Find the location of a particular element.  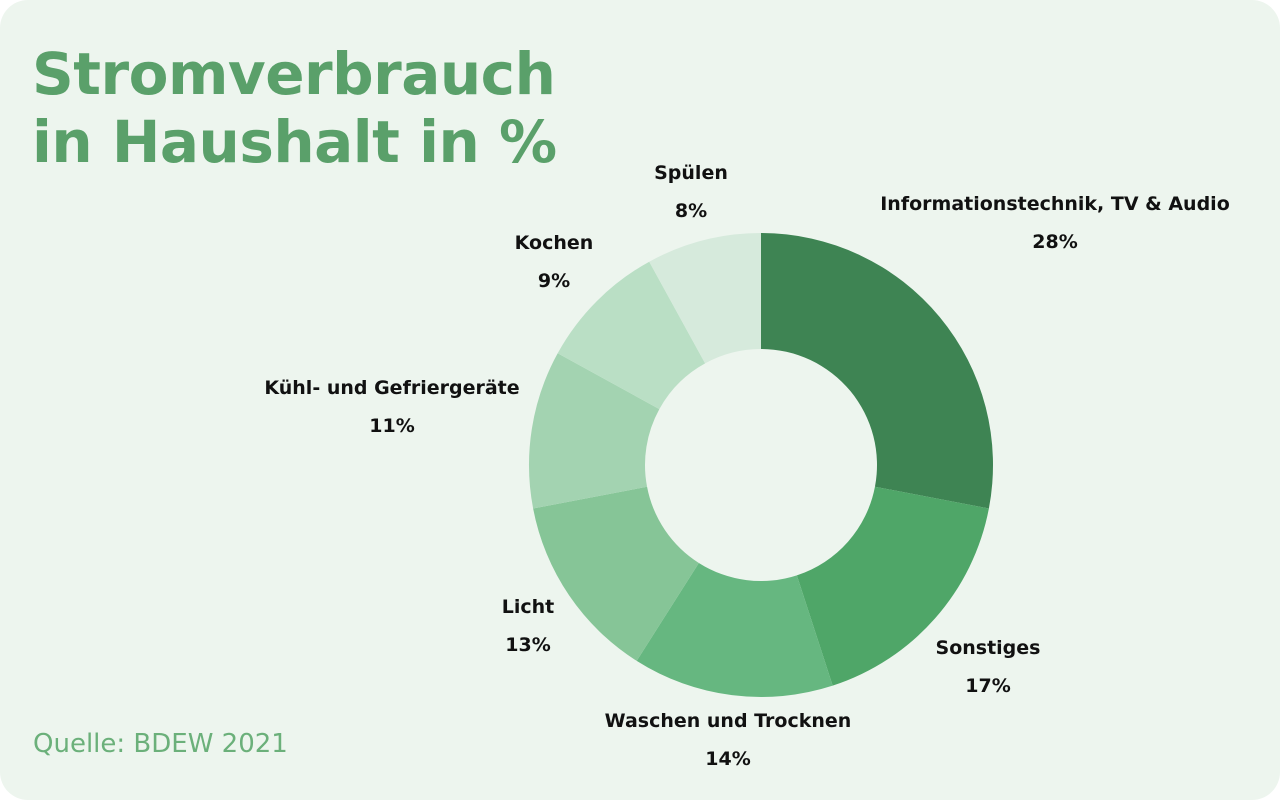

slice-category-label: Spülen is located at coordinates (691, 173).